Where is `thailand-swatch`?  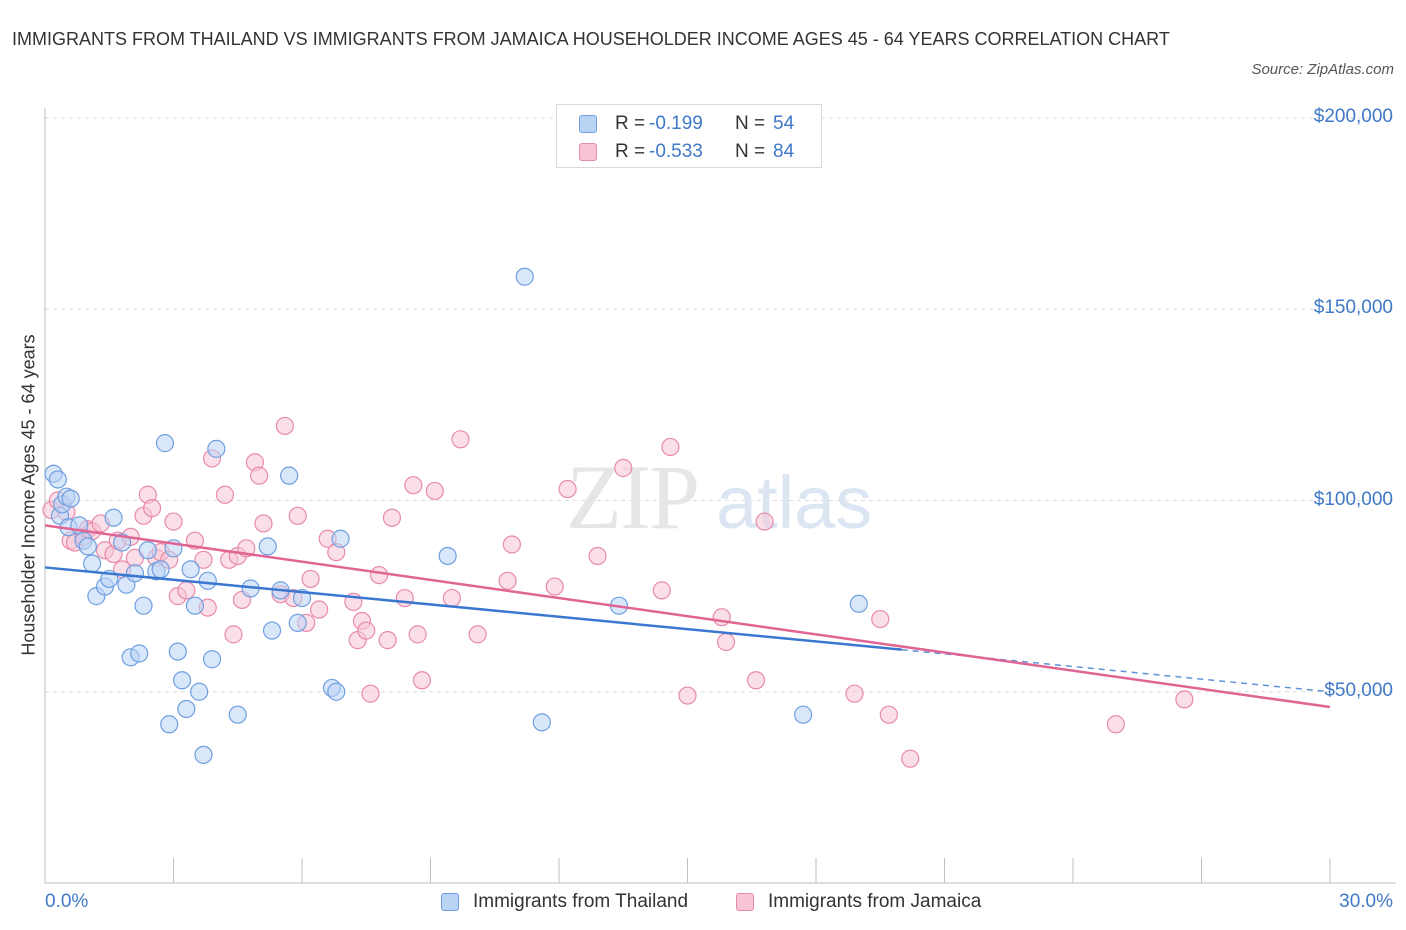
thailand-swatch is located at coordinates (588, 124).